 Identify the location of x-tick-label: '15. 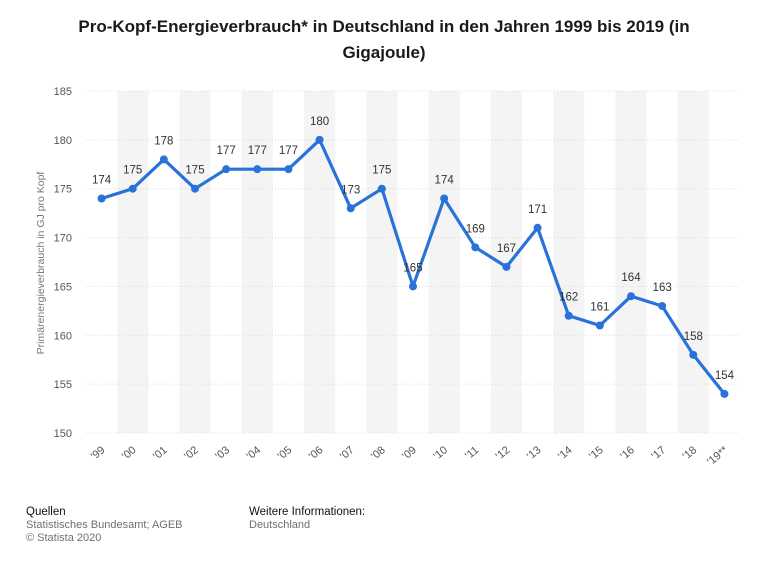
(596, 453).